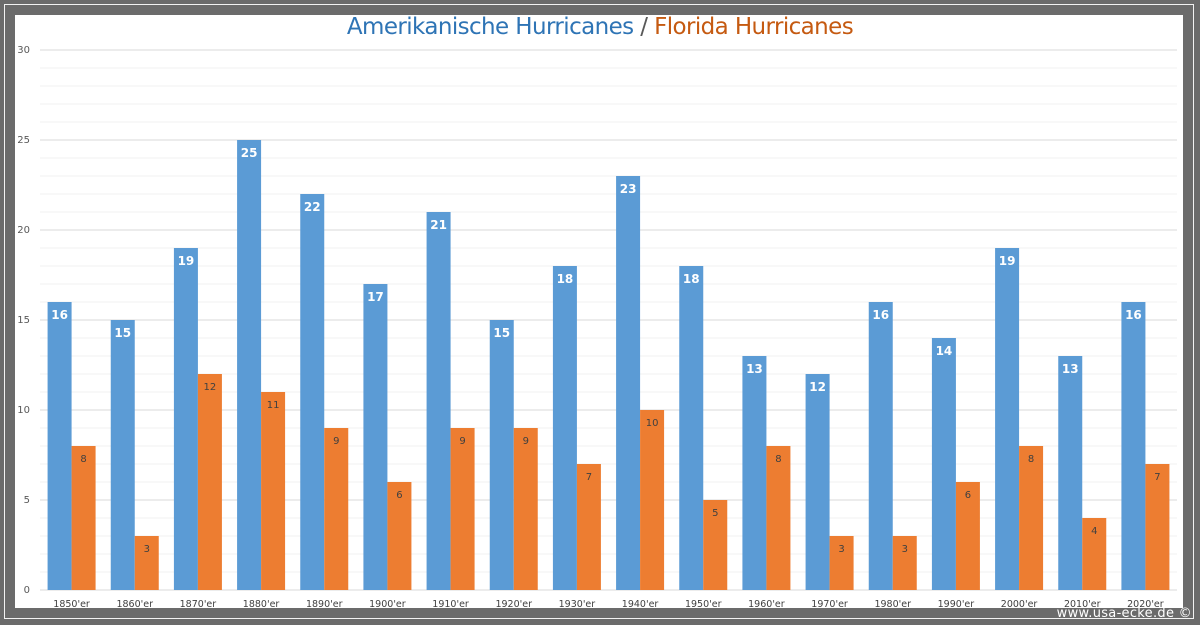 This screenshot has height=625, width=1200. I want to click on x-tick-label: 2010'er, so click(1082, 604).